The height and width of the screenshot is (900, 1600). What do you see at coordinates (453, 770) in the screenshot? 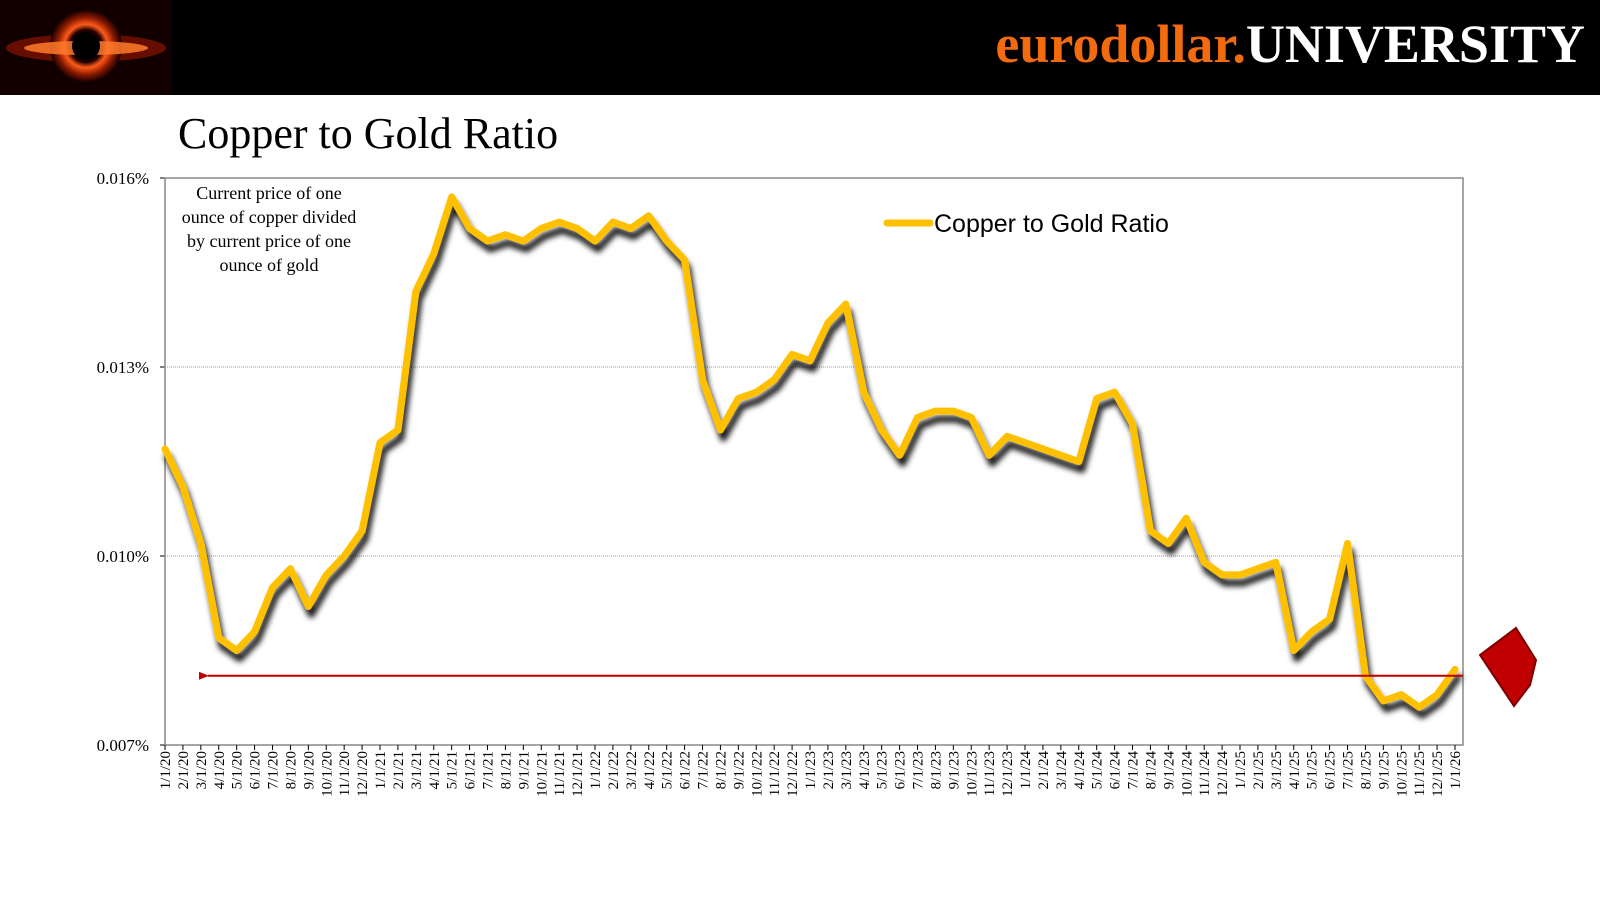
I see `x-tick-label: 5/1/21` at bounding box center [453, 770].